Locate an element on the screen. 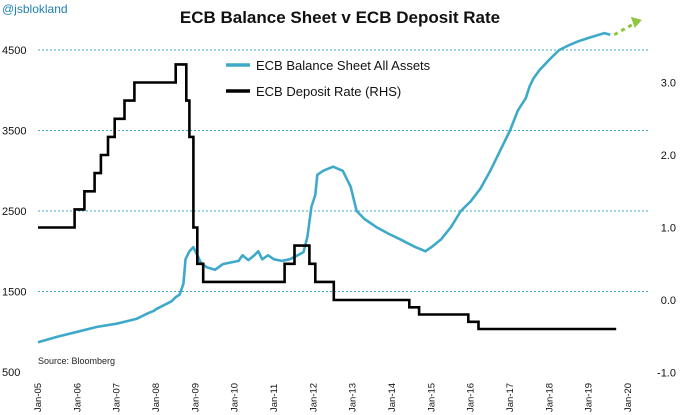 The height and width of the screenshot is (415, 680). x-tick-label: Jan-15 is located at coordinates (431, 397).